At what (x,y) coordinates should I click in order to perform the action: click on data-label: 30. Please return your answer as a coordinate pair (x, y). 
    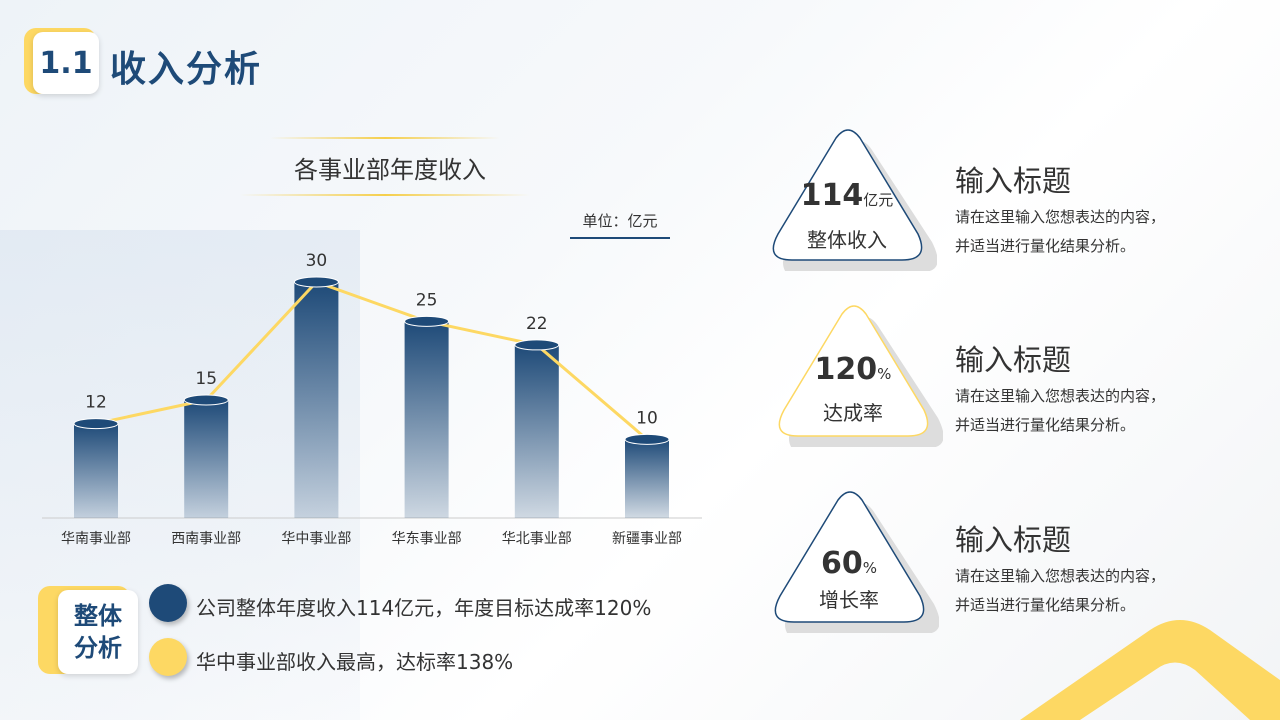
    Looking at the image, I should click on (317, 261).